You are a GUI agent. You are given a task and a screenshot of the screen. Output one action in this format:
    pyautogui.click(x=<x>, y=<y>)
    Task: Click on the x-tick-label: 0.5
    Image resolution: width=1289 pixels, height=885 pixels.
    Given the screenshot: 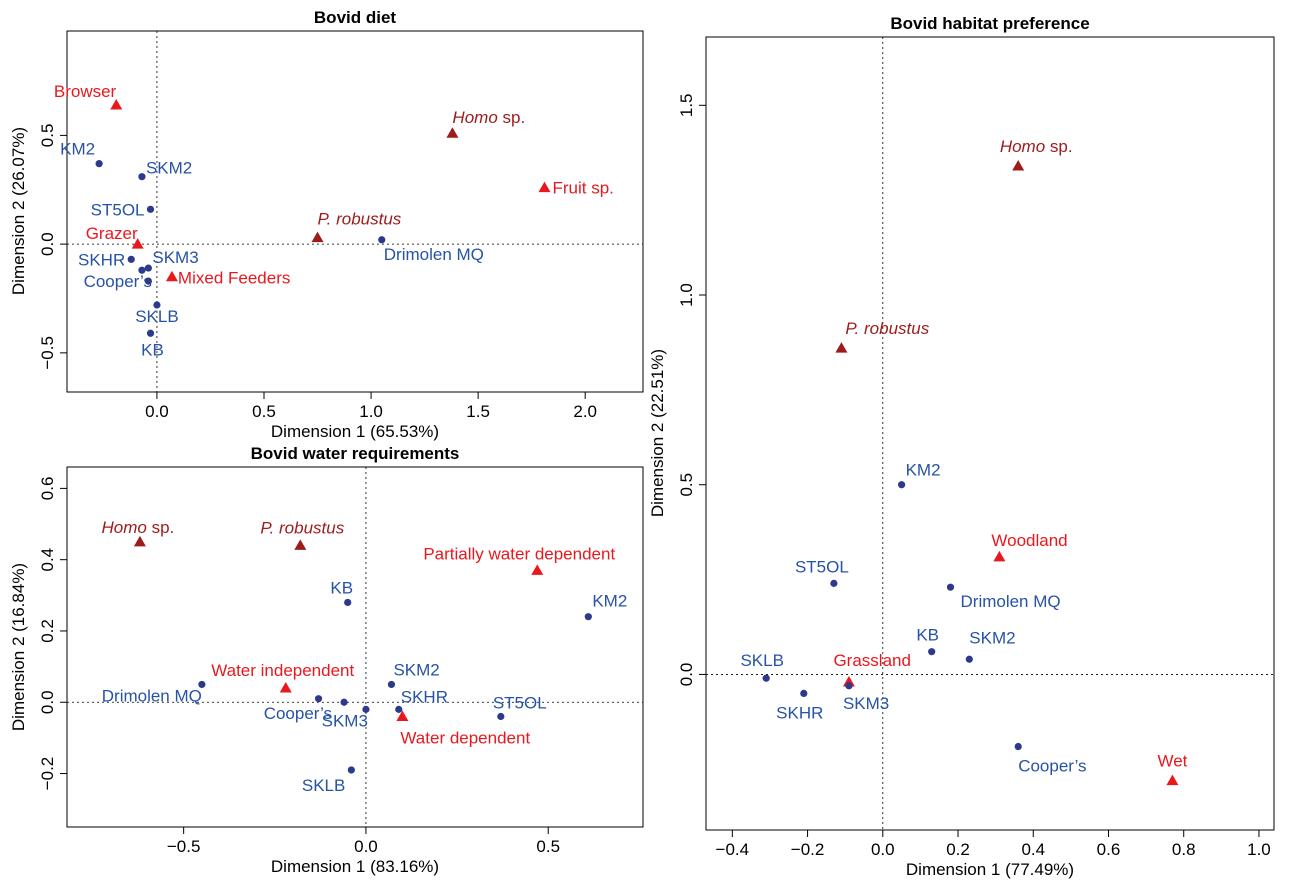 What is the action you would take?
    pyautogui.click(x=264, y=411)
    